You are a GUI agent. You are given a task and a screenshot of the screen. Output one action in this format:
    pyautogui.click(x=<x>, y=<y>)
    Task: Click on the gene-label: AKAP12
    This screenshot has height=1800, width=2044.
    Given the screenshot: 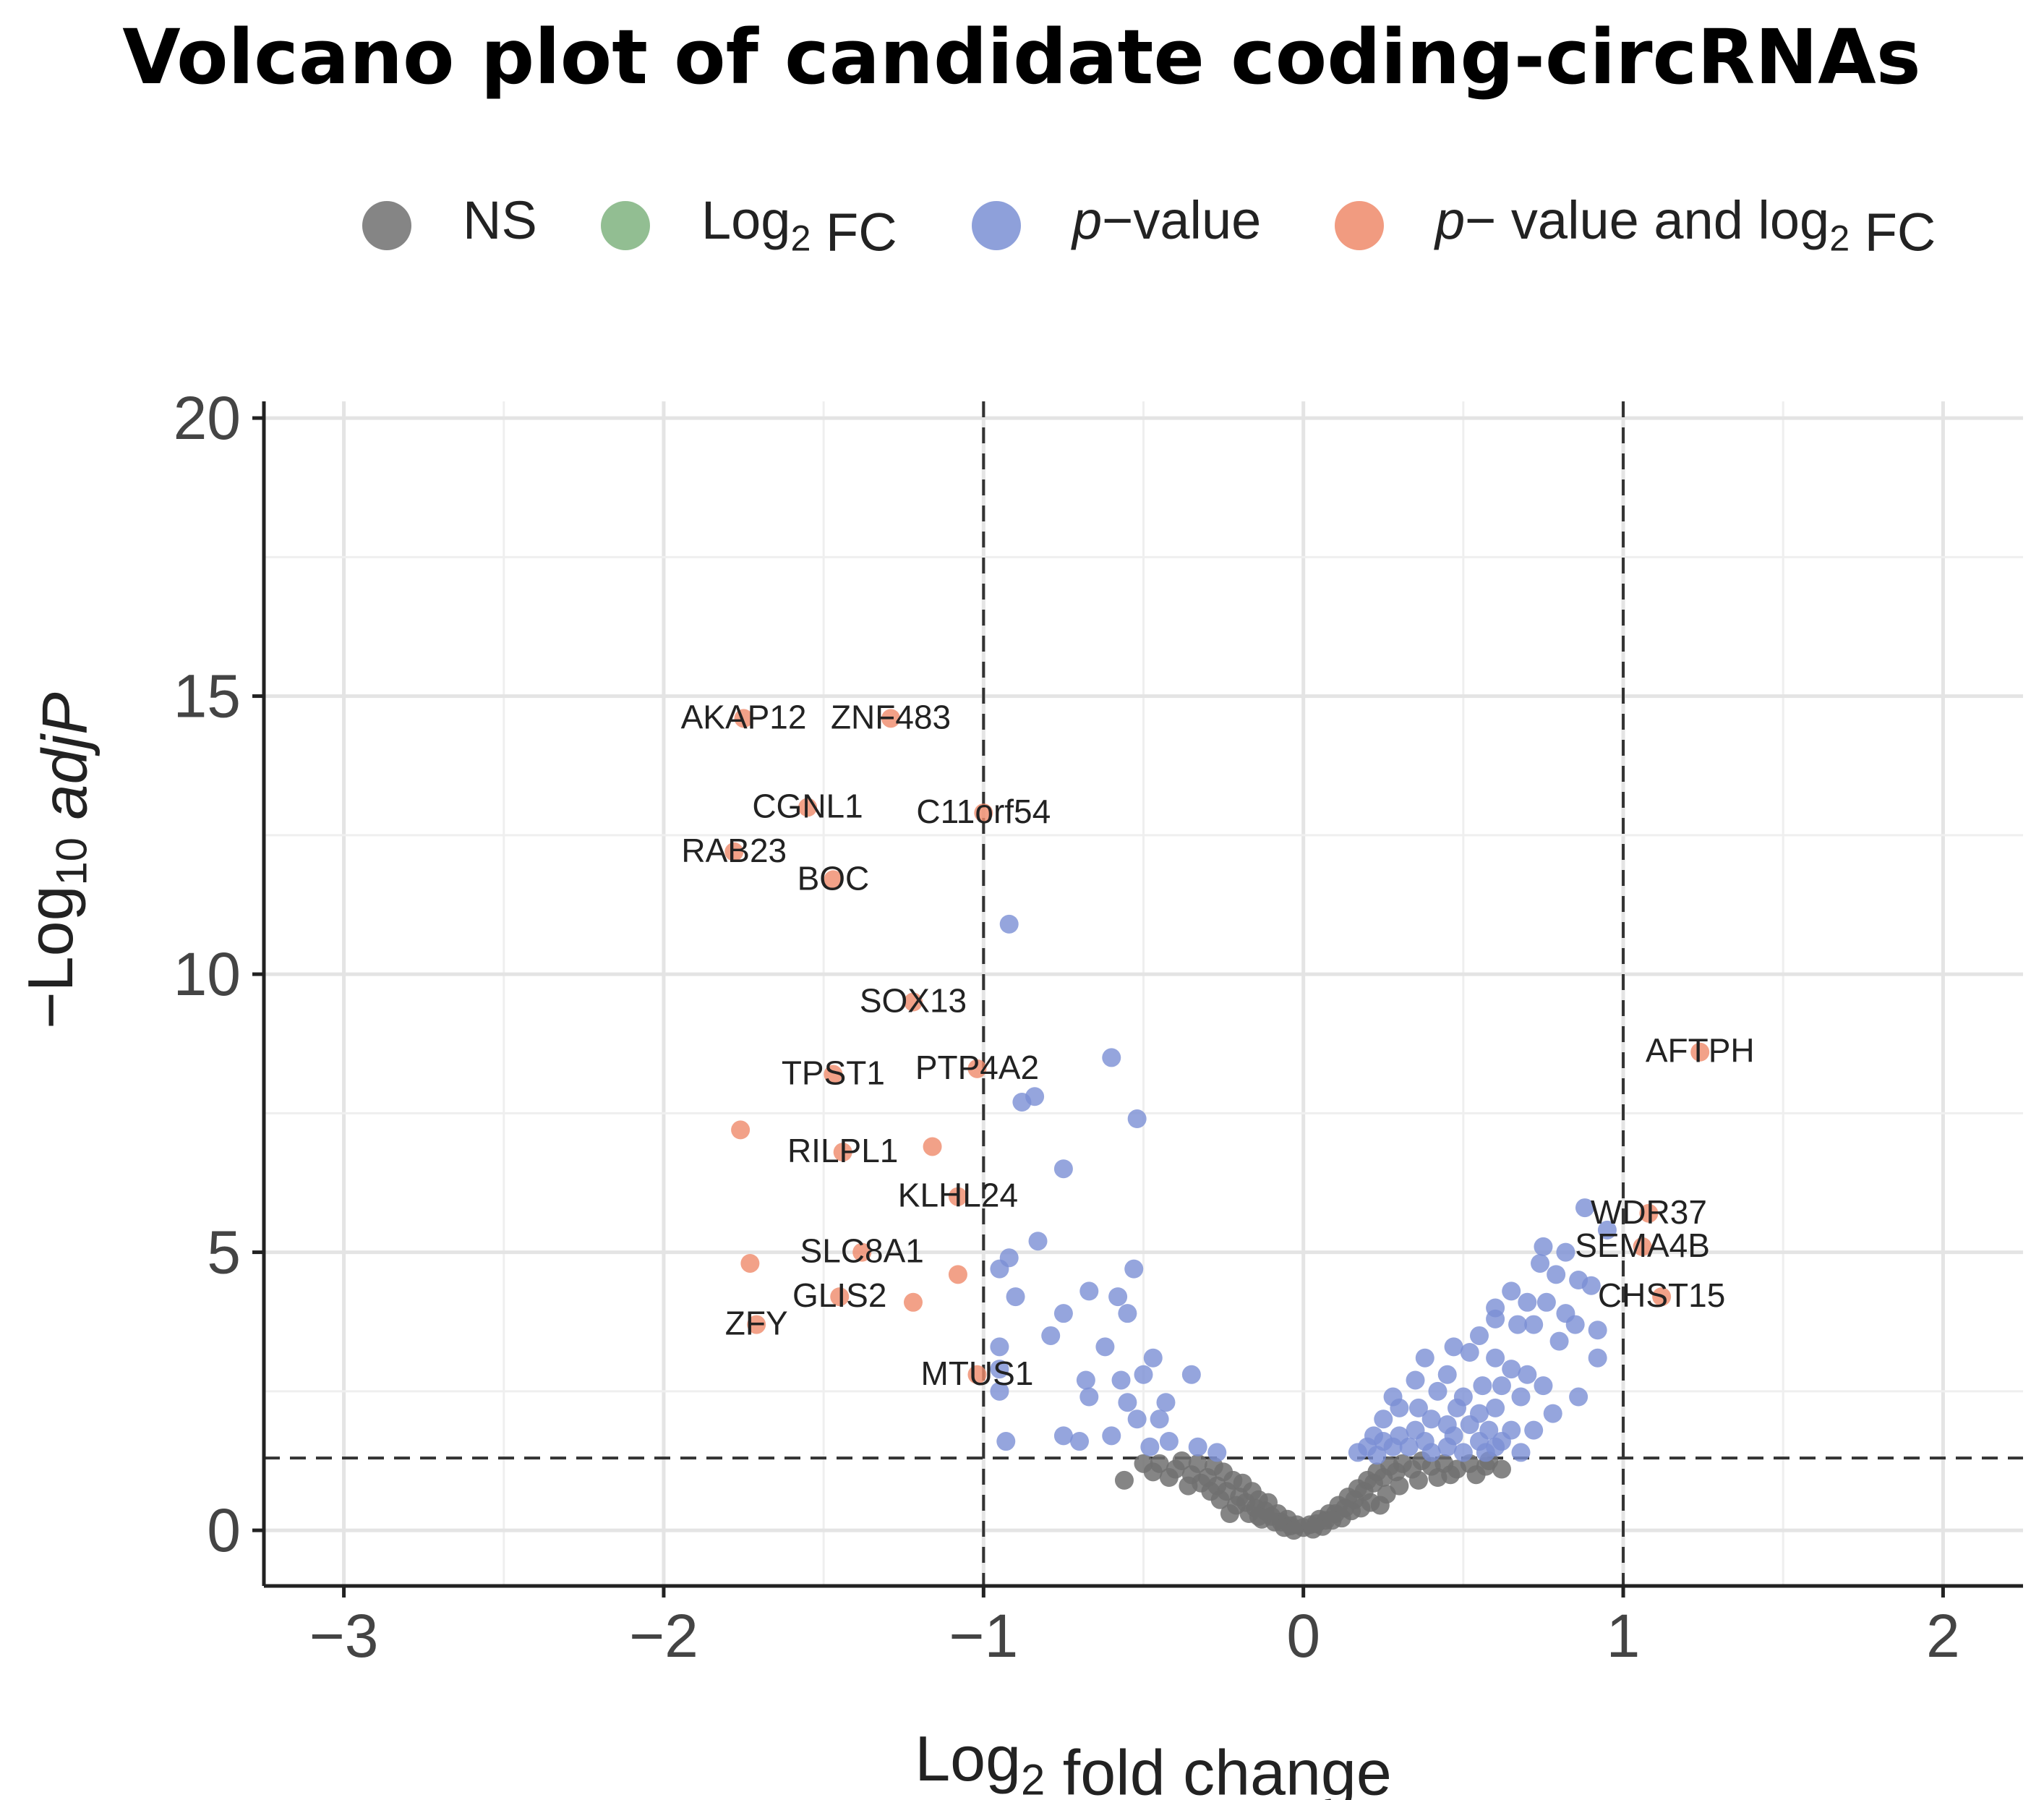 What is the action you would take?
    pyautogui.click(x=744, y=717)
    